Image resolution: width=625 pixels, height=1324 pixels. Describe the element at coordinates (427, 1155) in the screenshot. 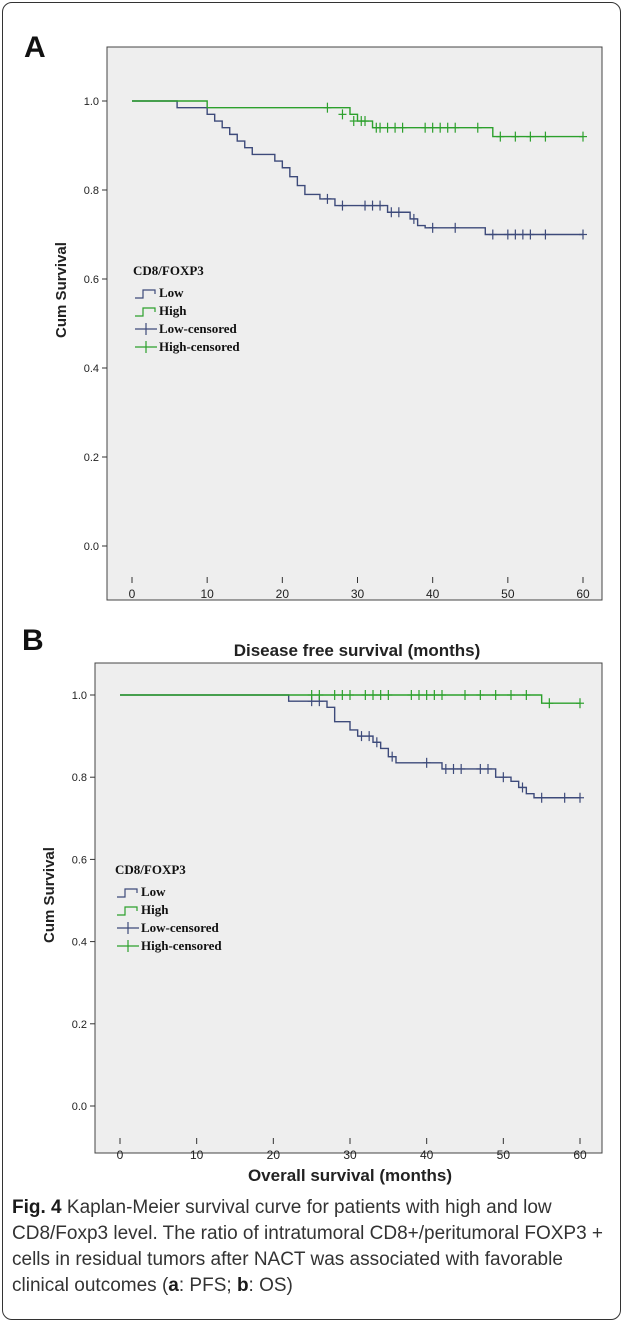

I see `panel-b-x-tick-label: 40` at that location.